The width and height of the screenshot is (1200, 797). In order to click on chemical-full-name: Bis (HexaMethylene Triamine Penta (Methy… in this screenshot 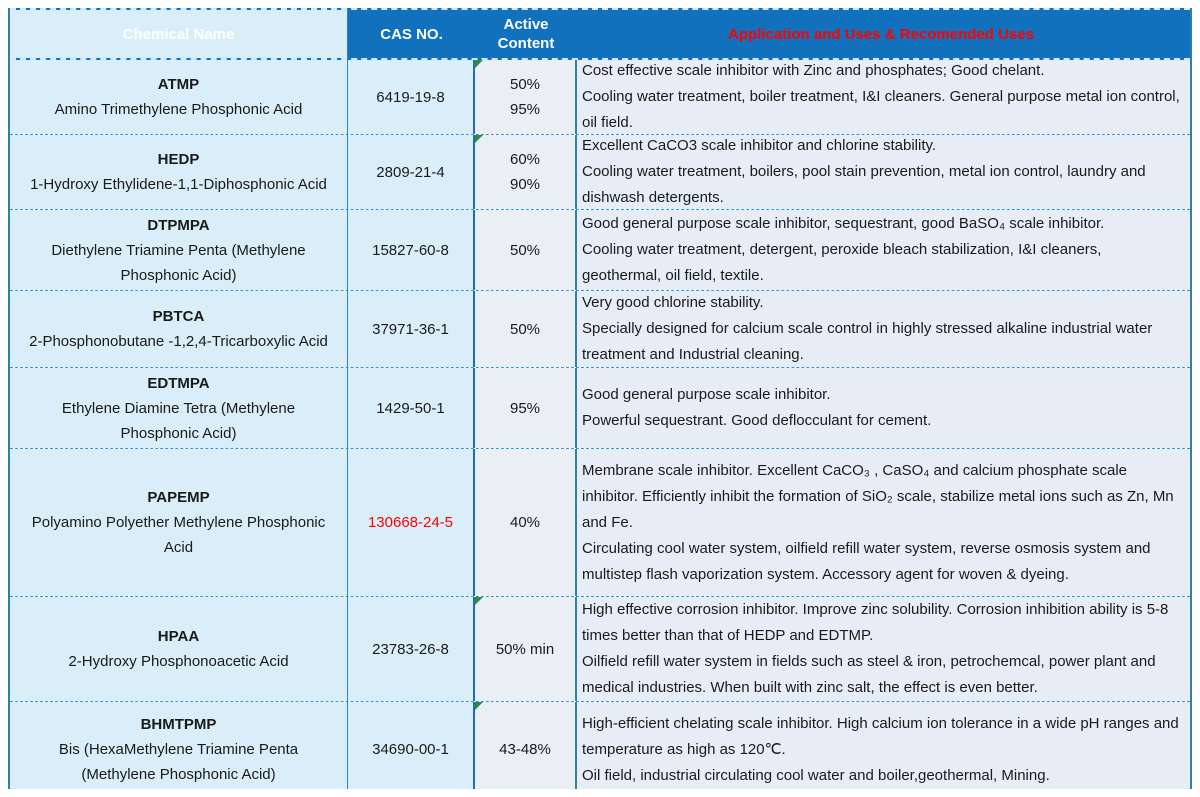, I will do `click(178, 762)`.